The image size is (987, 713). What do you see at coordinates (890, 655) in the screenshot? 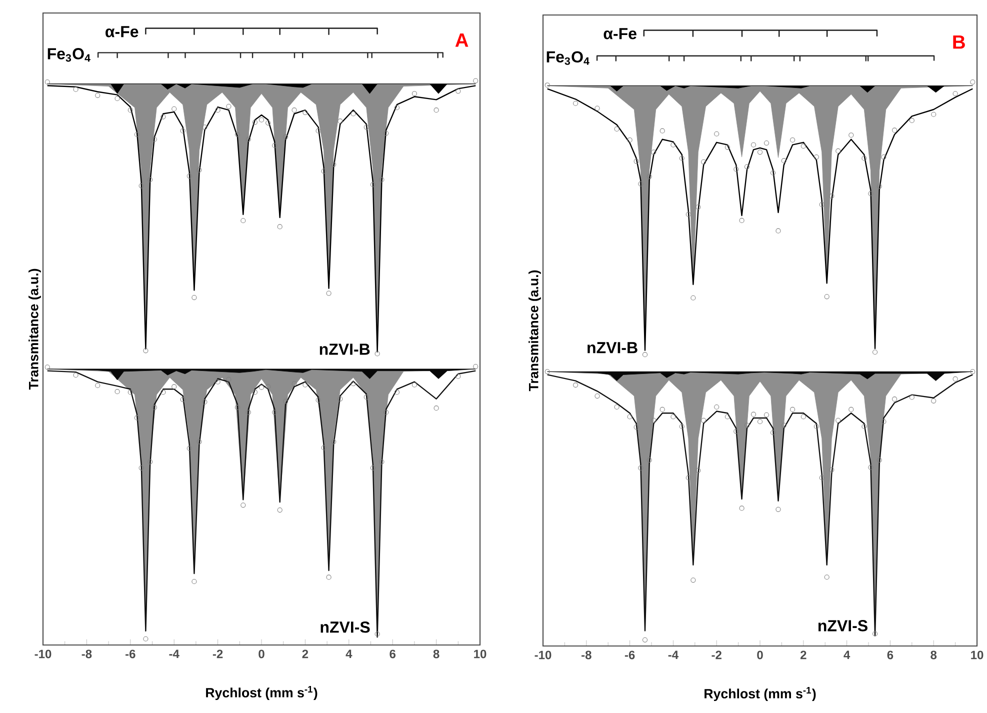
I see `x-tick-label: 6` at bounding box center [890, 655].